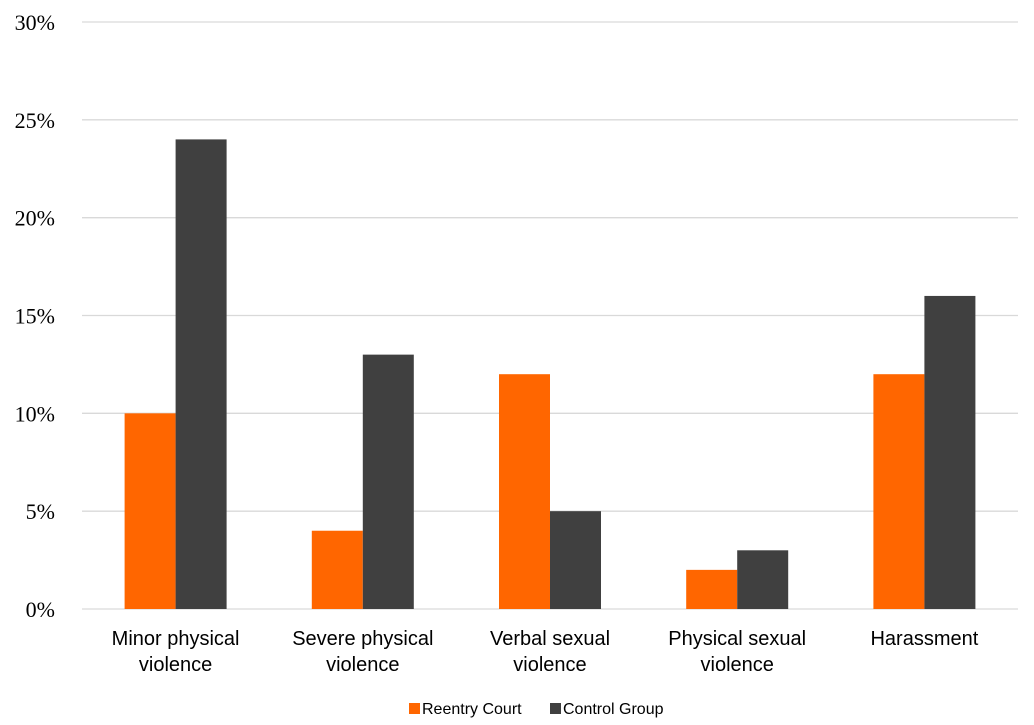 This screenshot has width=1034, height=725. I want to click on legend-label: Reentry Court, so click(472, 709).